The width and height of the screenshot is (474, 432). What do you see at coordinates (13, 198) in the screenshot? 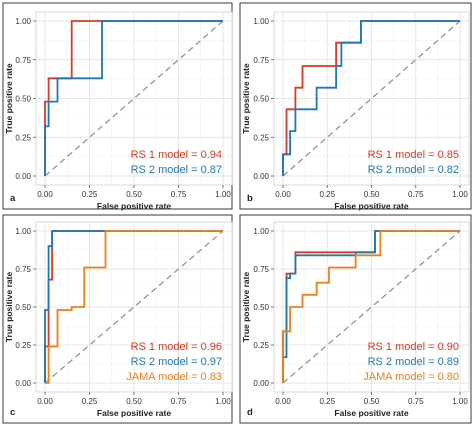
I see `panel-letter: a` at bounding box center [13, 198].